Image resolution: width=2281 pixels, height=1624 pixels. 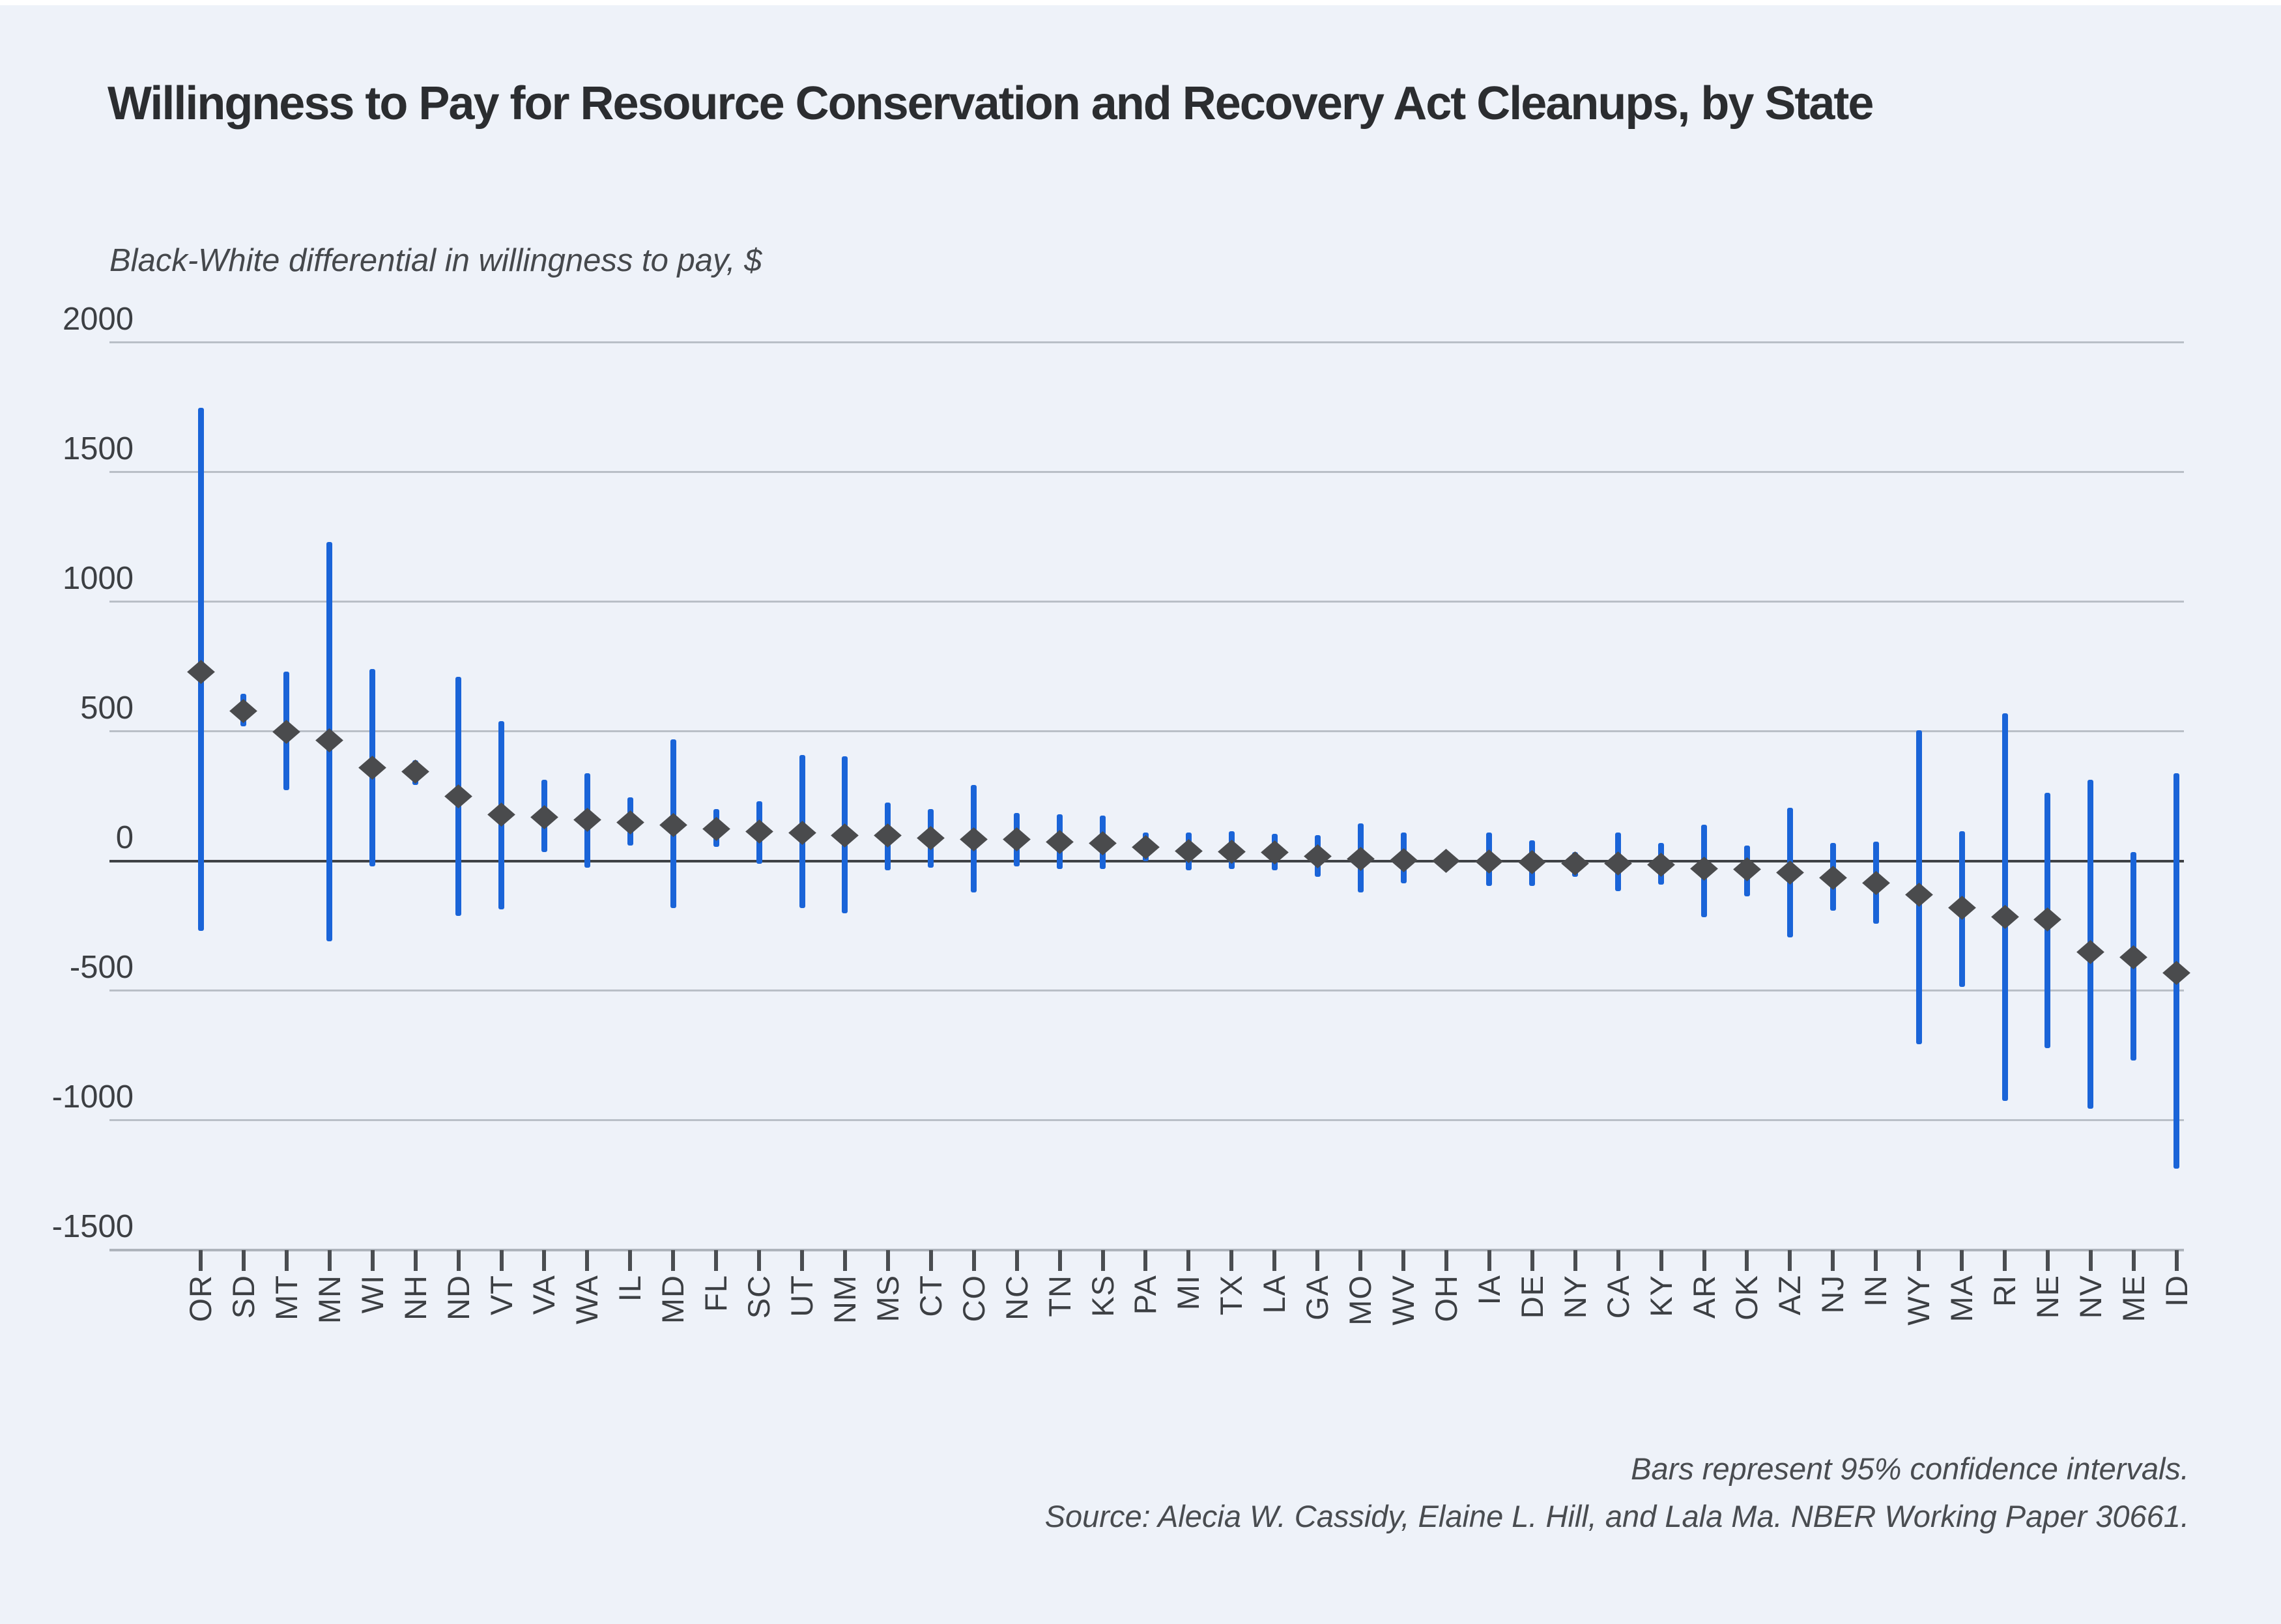 I want to click on x-tick-label-state: CA, so click(x=1617, y=1297).